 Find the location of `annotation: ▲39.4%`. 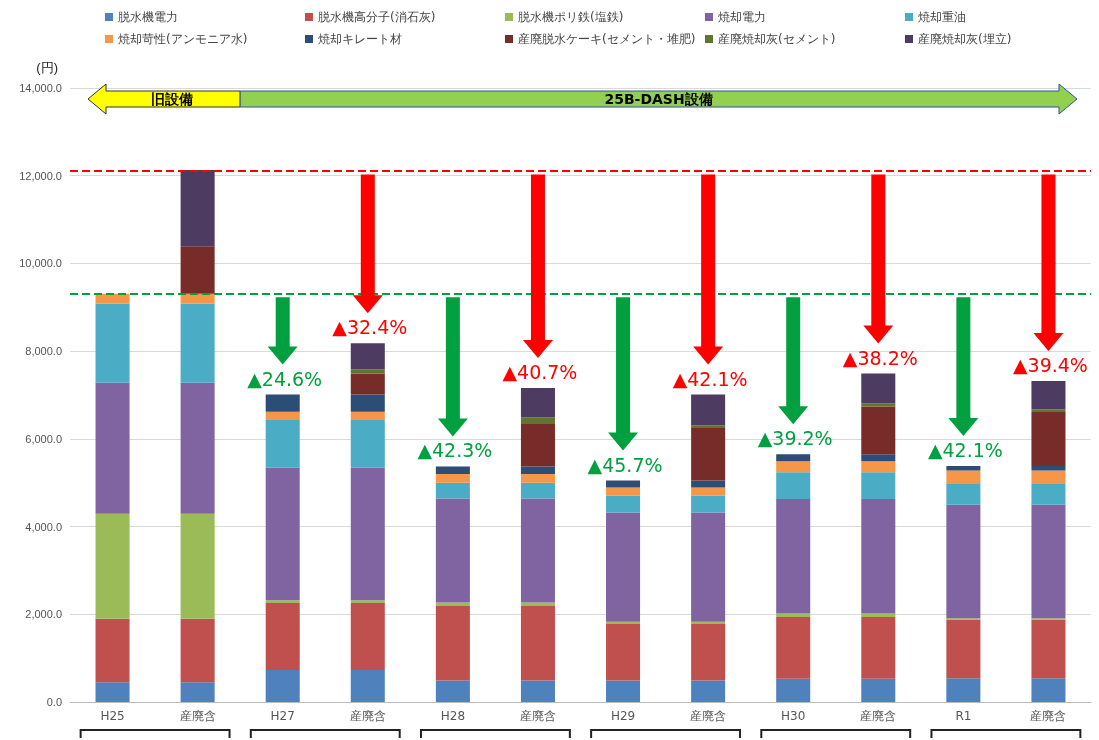

annotation: ▲39.4% is located at coordinates (1050, 364).